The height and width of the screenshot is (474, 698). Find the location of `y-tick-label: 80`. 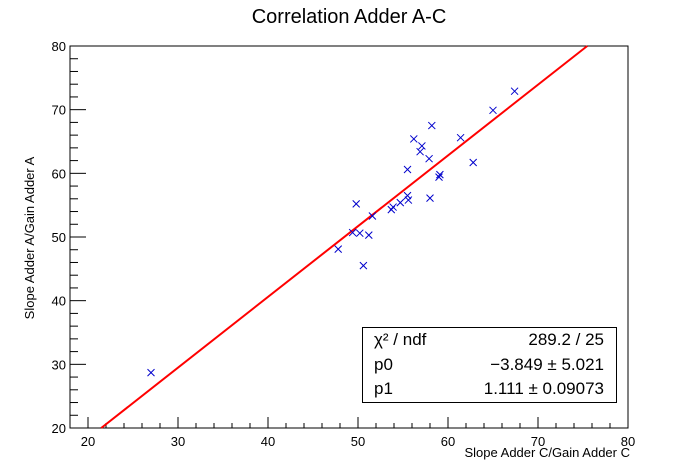

y-tick-label: 80 is located at coordinates (59, 46).